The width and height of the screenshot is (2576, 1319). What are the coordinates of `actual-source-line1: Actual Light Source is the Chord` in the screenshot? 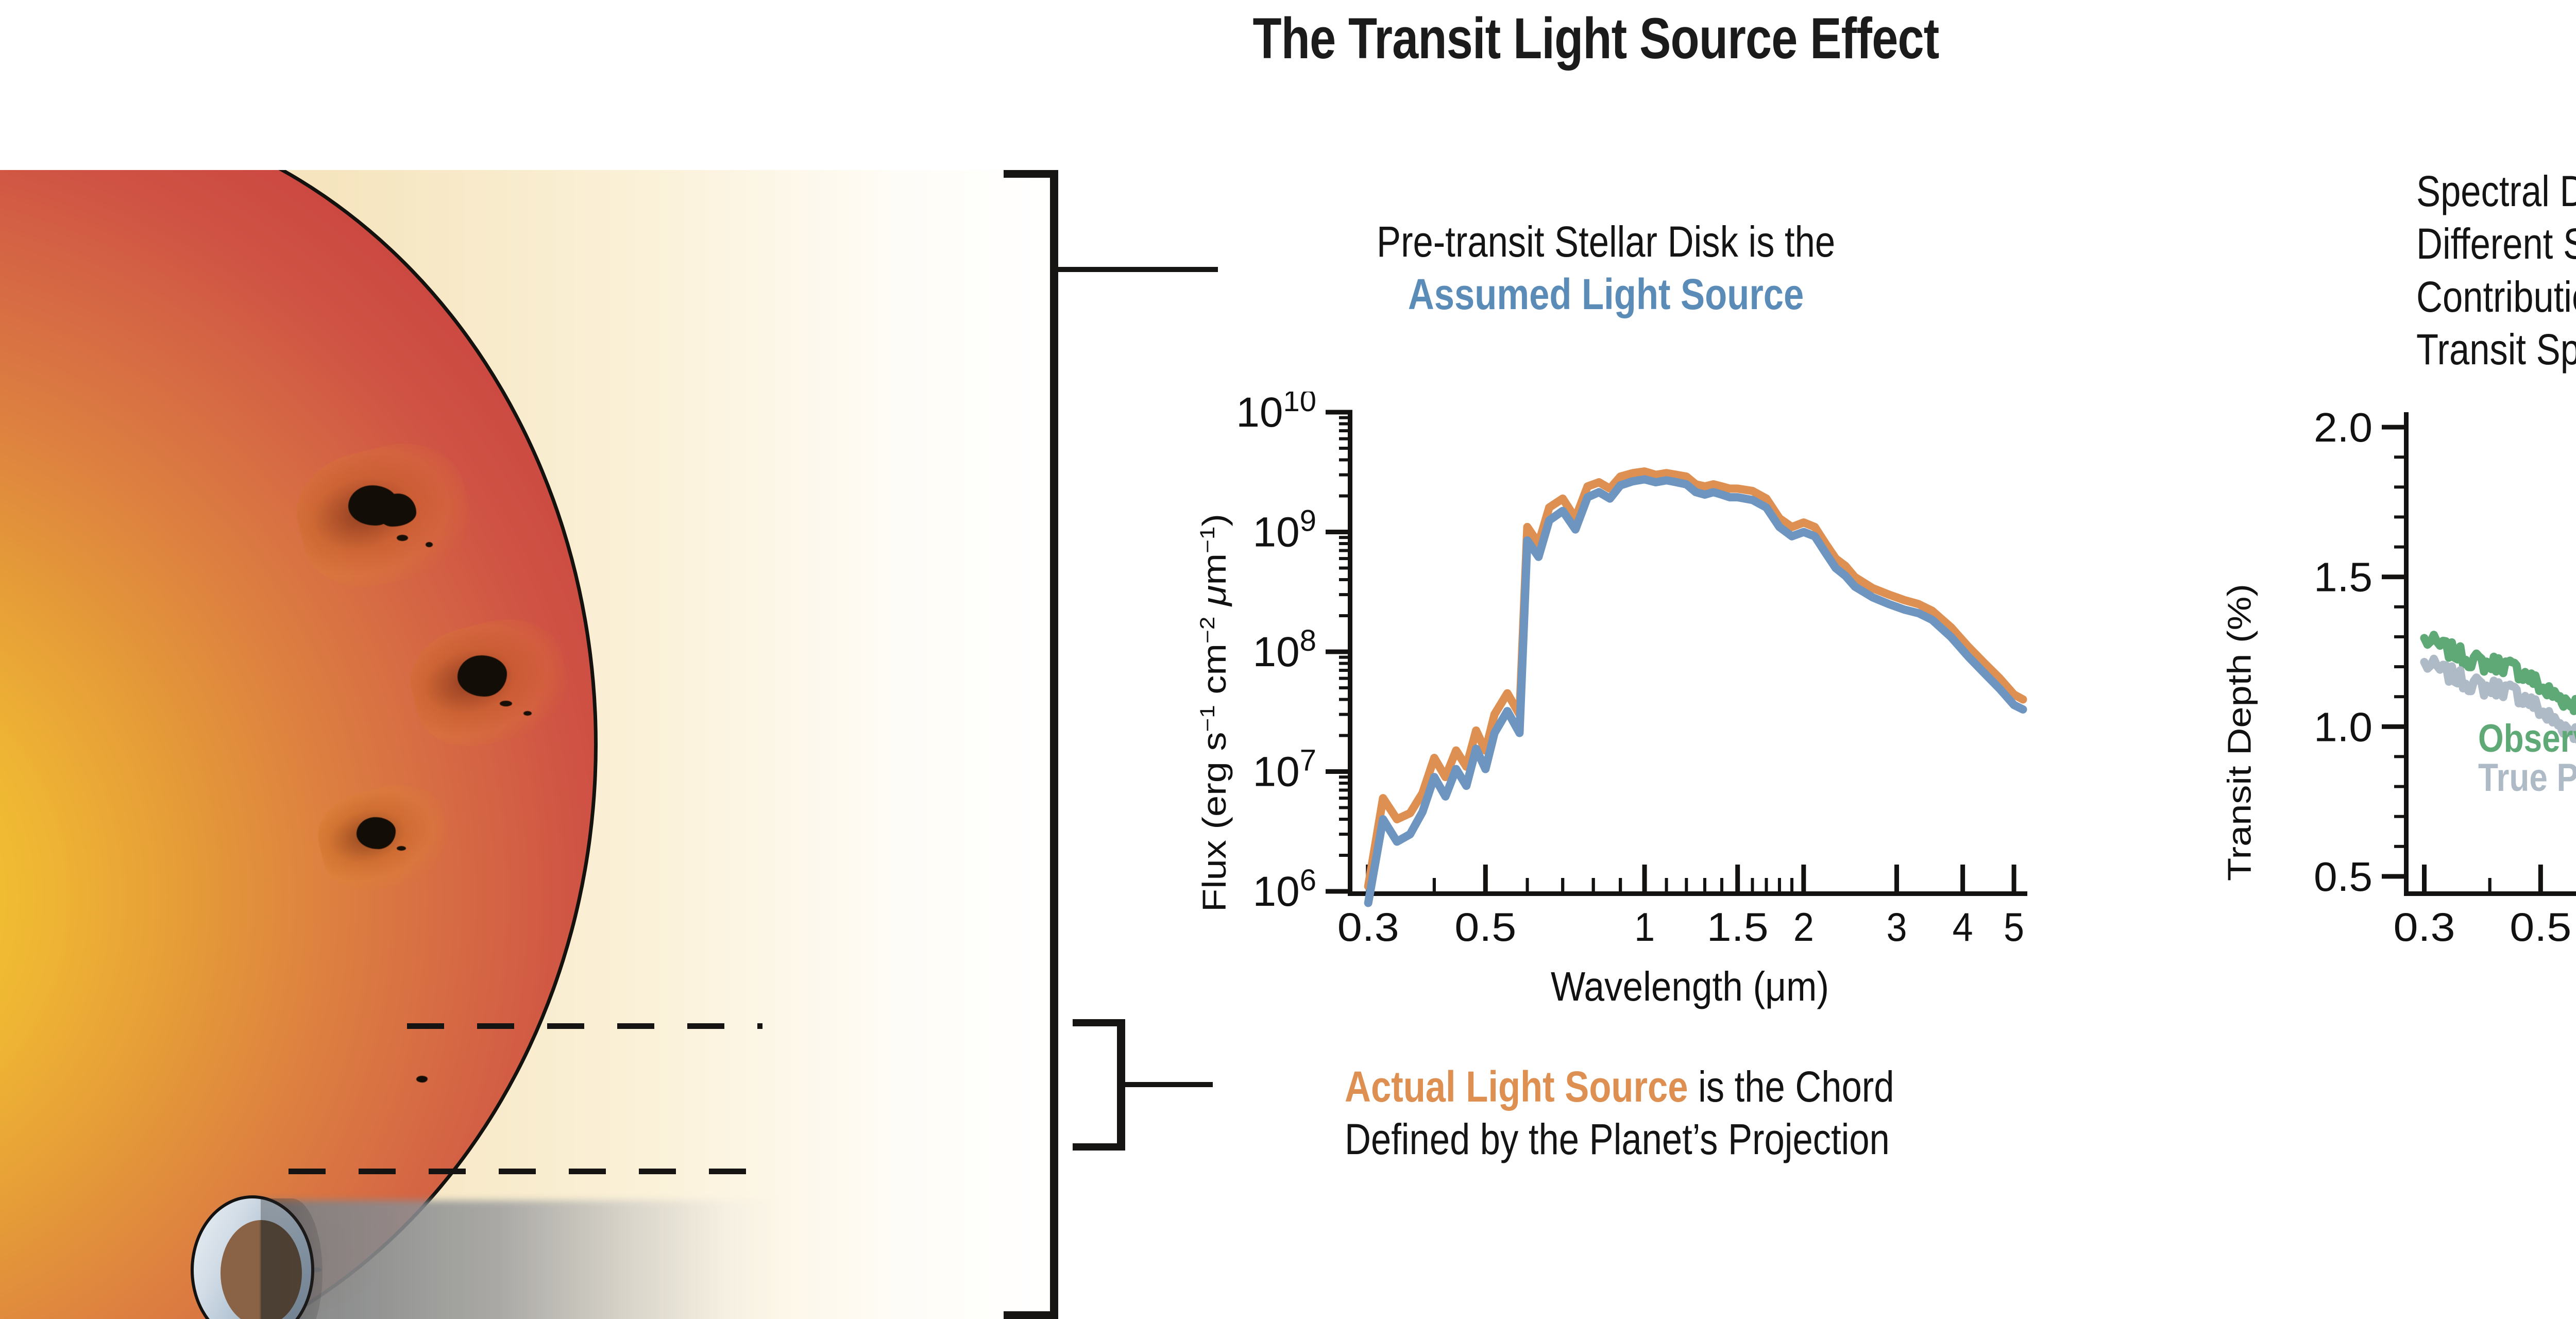 It's located at (1619, 1086).